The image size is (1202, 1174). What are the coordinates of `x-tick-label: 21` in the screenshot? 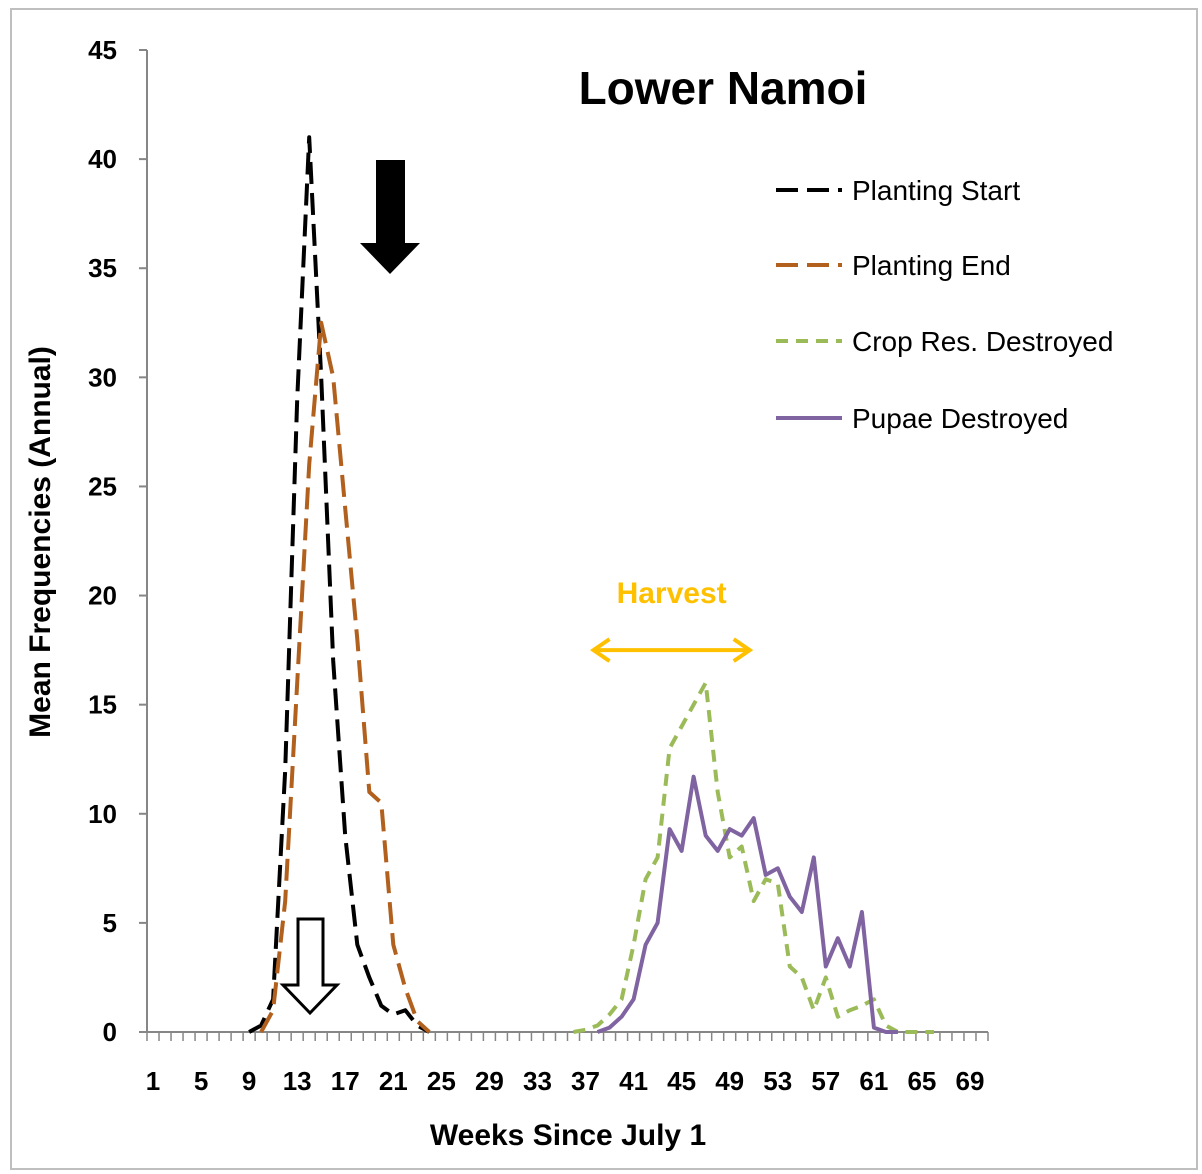 It's located at (393, 1081).